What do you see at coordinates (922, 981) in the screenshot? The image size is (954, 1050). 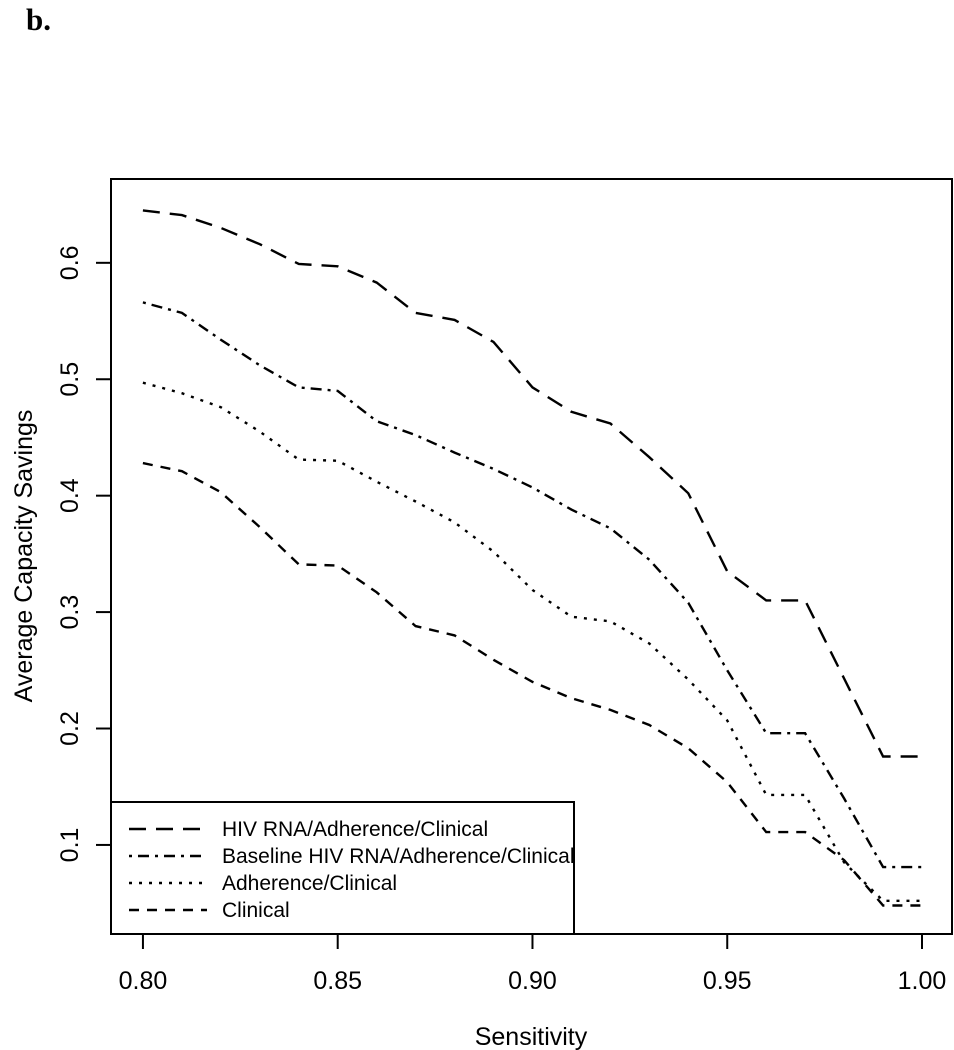 I see `x-tick-label: 1.00` at bounding box center [922, 981].